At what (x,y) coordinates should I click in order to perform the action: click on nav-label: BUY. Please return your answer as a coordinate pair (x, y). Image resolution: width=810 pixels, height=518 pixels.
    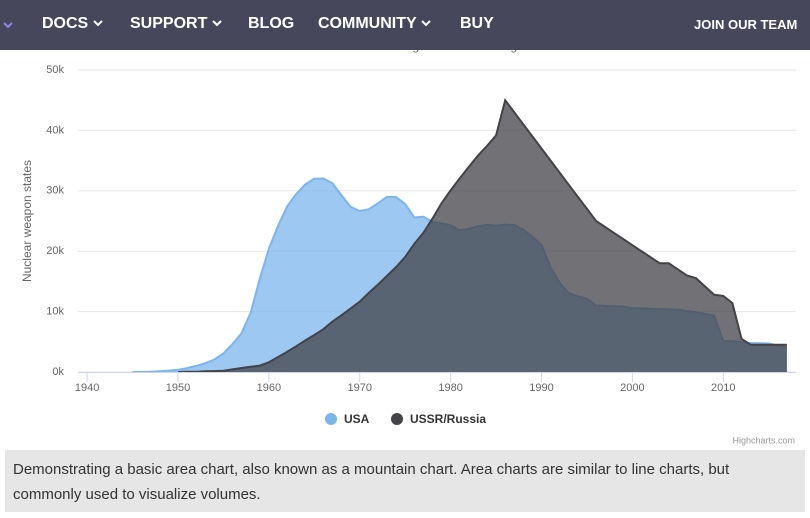
    Looking at the image, I should click on (477, 23).